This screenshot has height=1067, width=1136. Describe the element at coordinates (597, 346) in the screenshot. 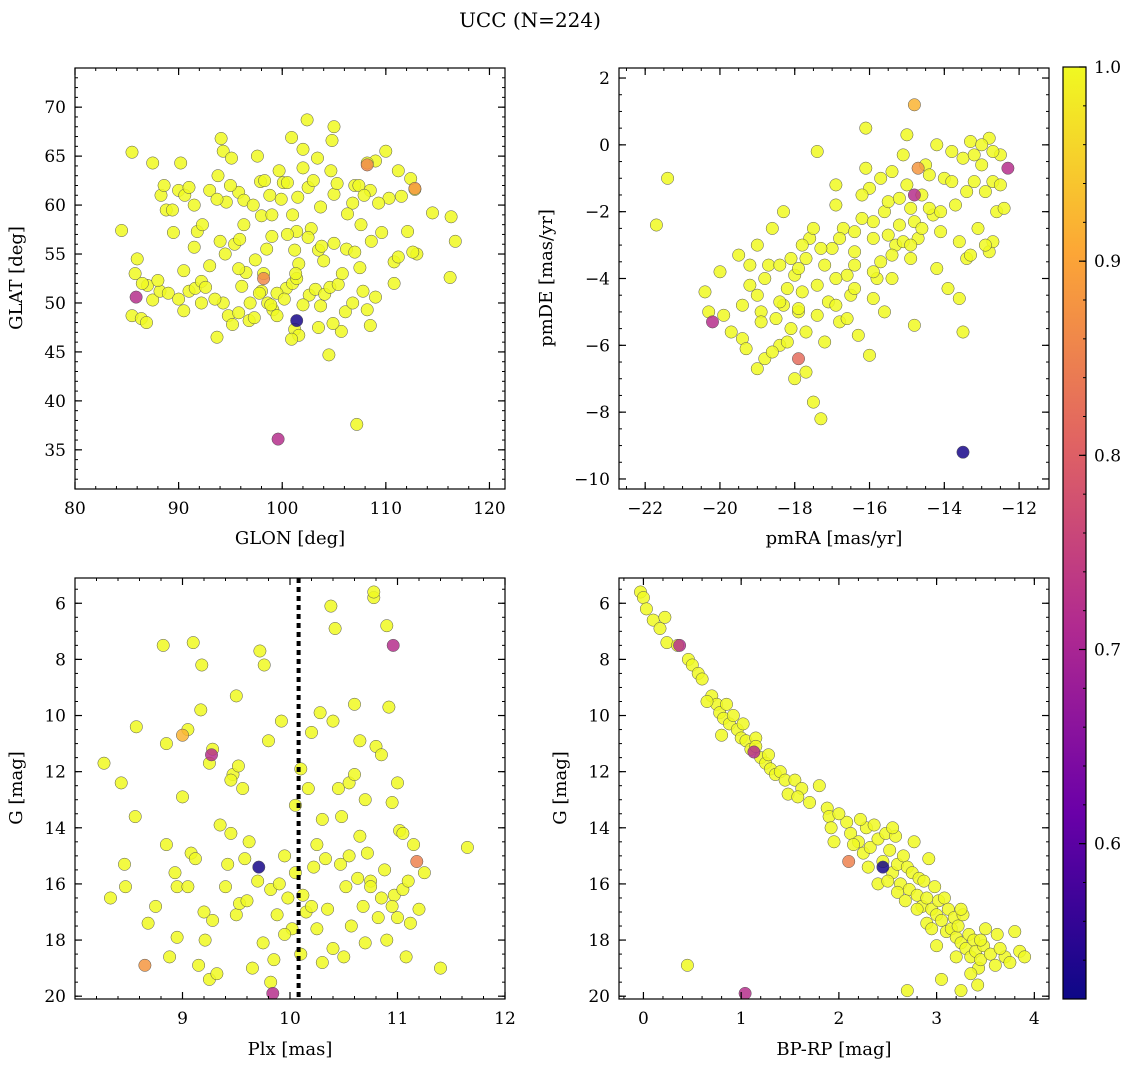

I see `y-tick-label: −6` at that location.